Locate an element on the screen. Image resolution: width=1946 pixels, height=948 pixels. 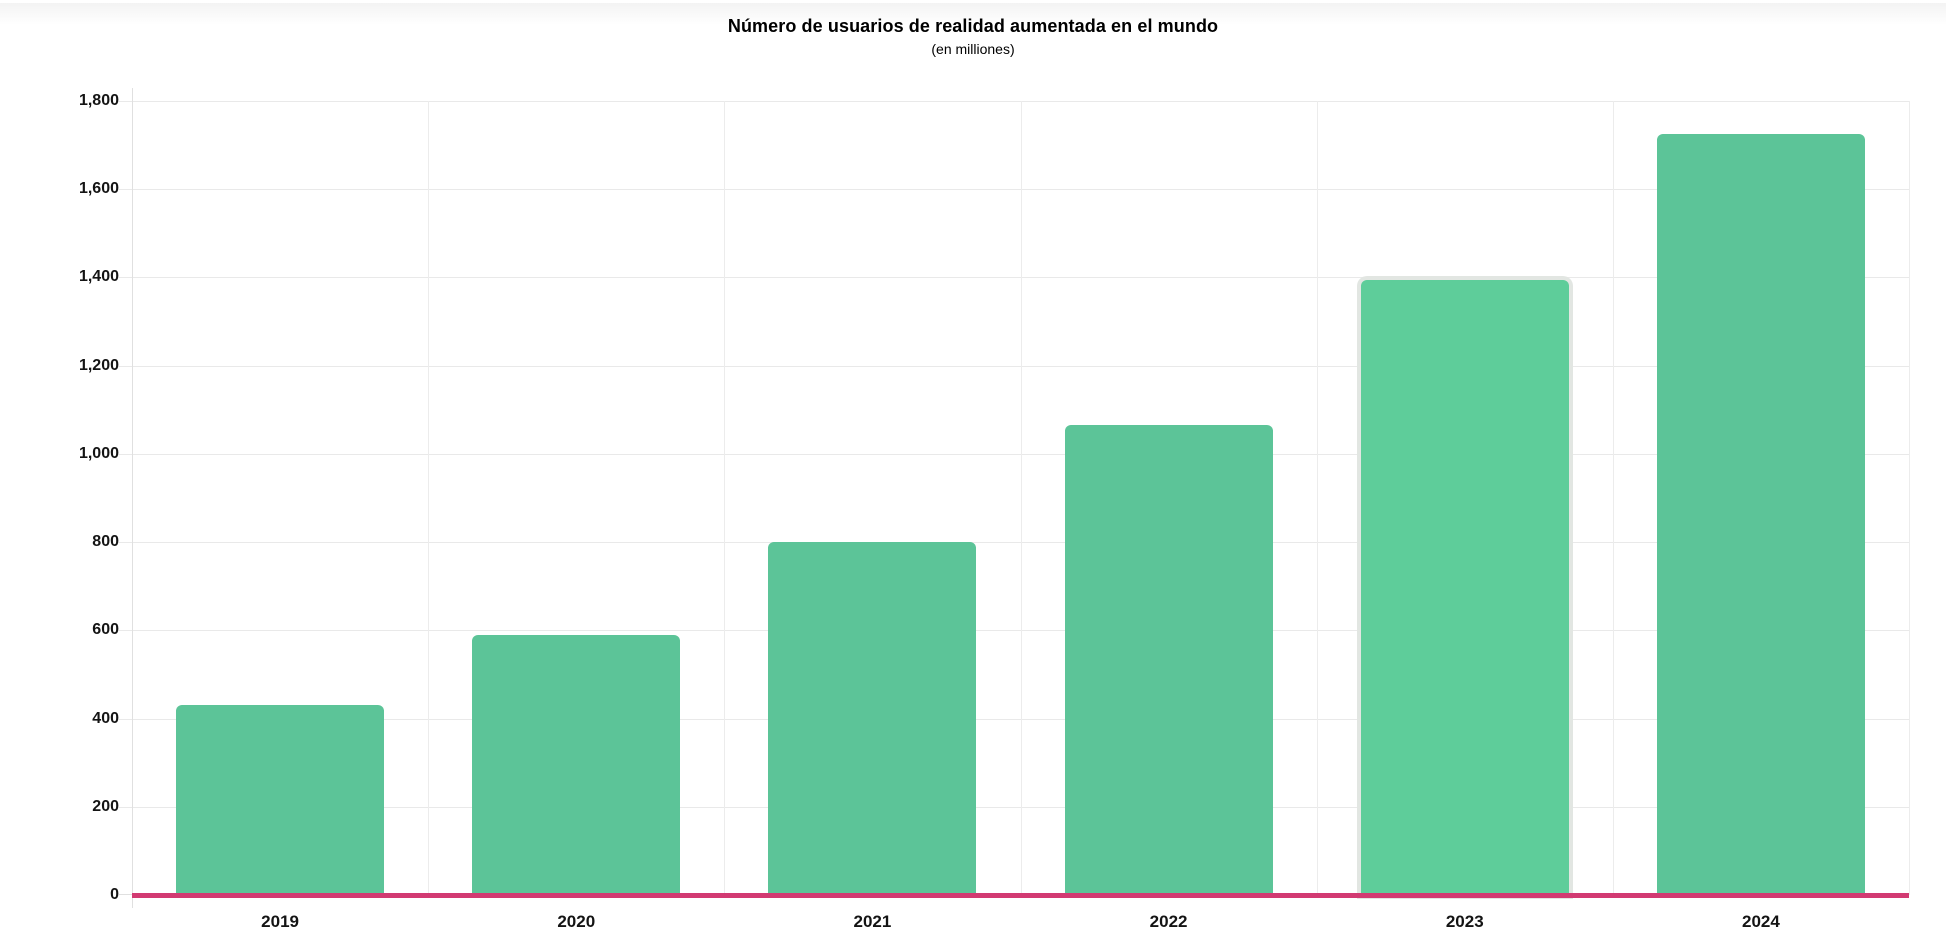
y-axis-label: 1,600 is located at coordinates (98, 189).